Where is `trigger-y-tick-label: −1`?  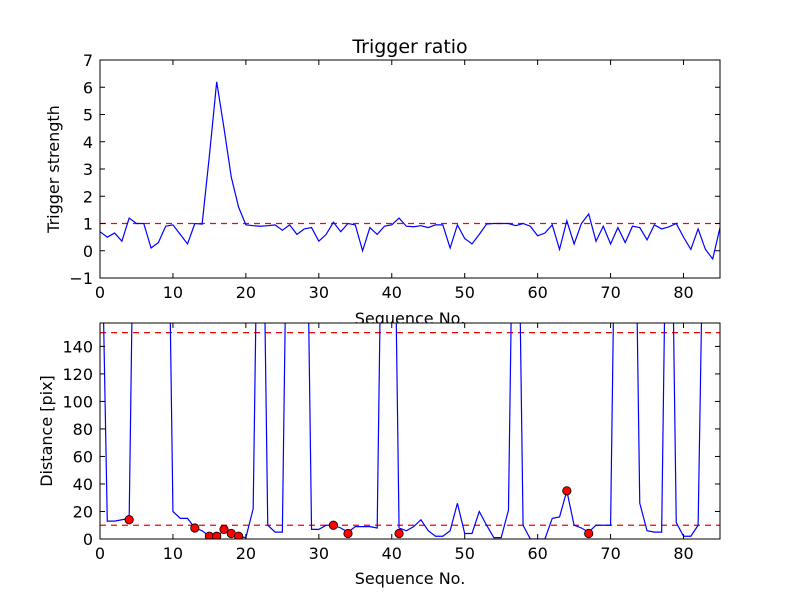
trigger-y-tick-label: −1 is located at coordinates (81, 278).